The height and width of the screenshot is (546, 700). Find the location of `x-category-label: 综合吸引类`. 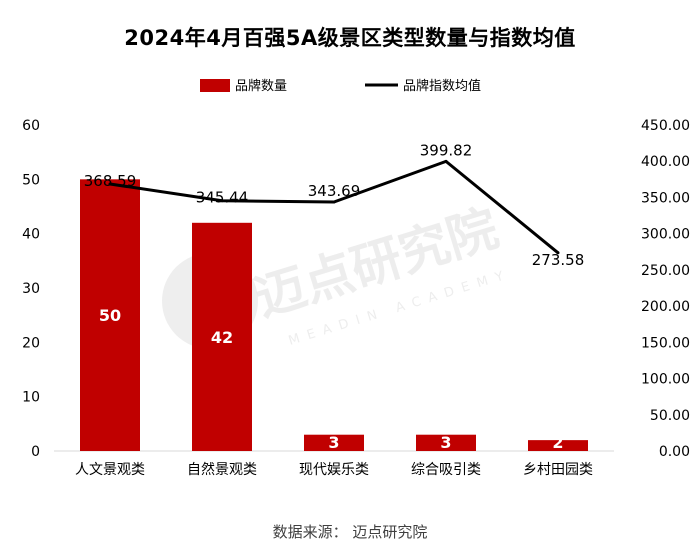

x-category-label: 综合吸引类 is located at coordinates (446, 470).